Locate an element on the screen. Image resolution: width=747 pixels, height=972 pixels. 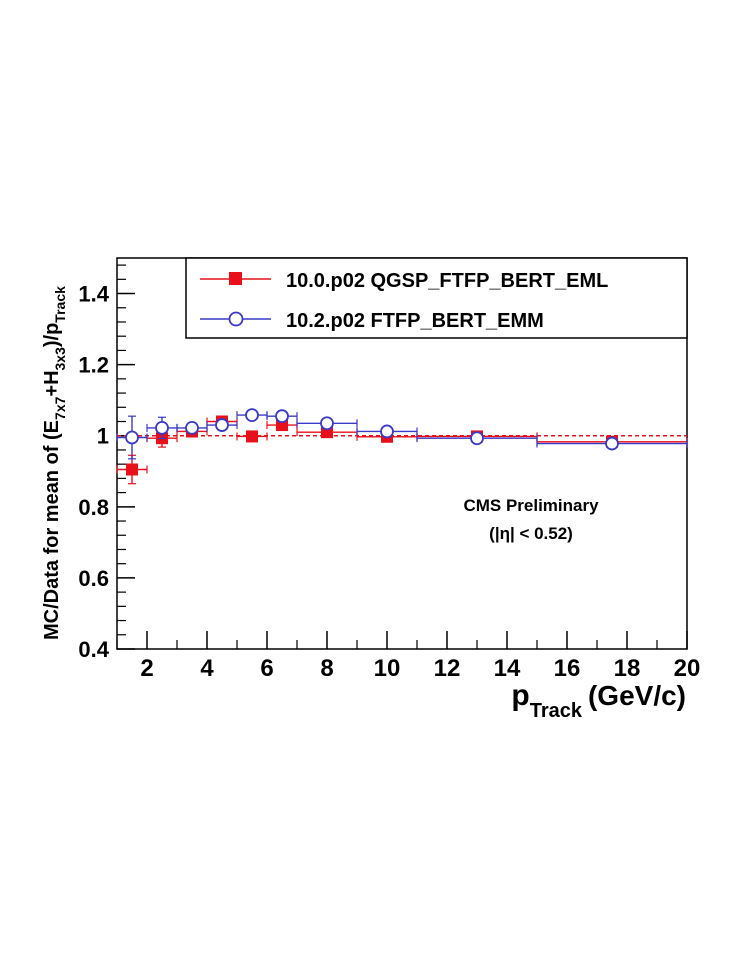
y-tick-label: 1.2 is located at coordinates (93, 365).